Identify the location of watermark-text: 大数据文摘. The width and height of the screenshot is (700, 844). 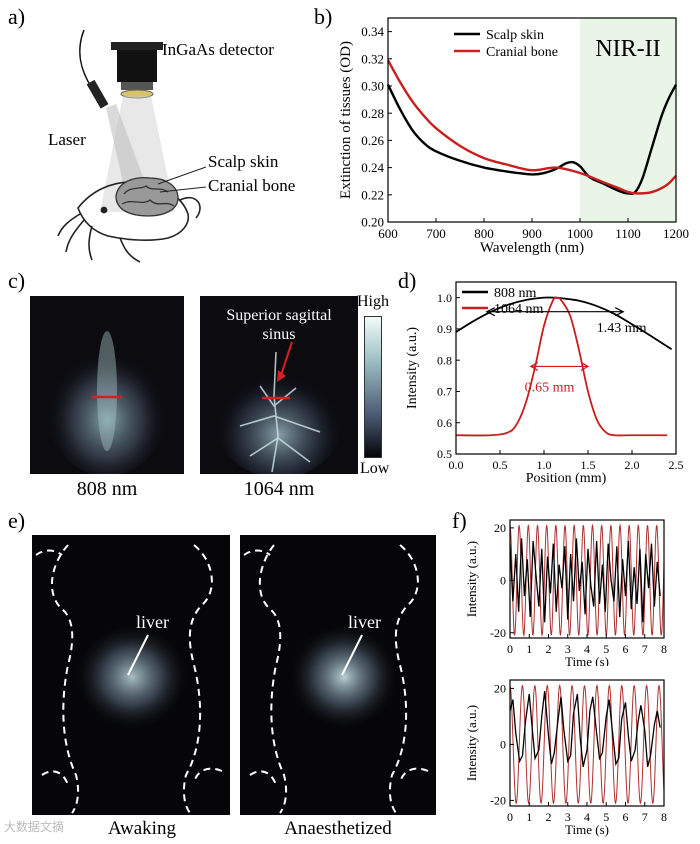
(34, 827).